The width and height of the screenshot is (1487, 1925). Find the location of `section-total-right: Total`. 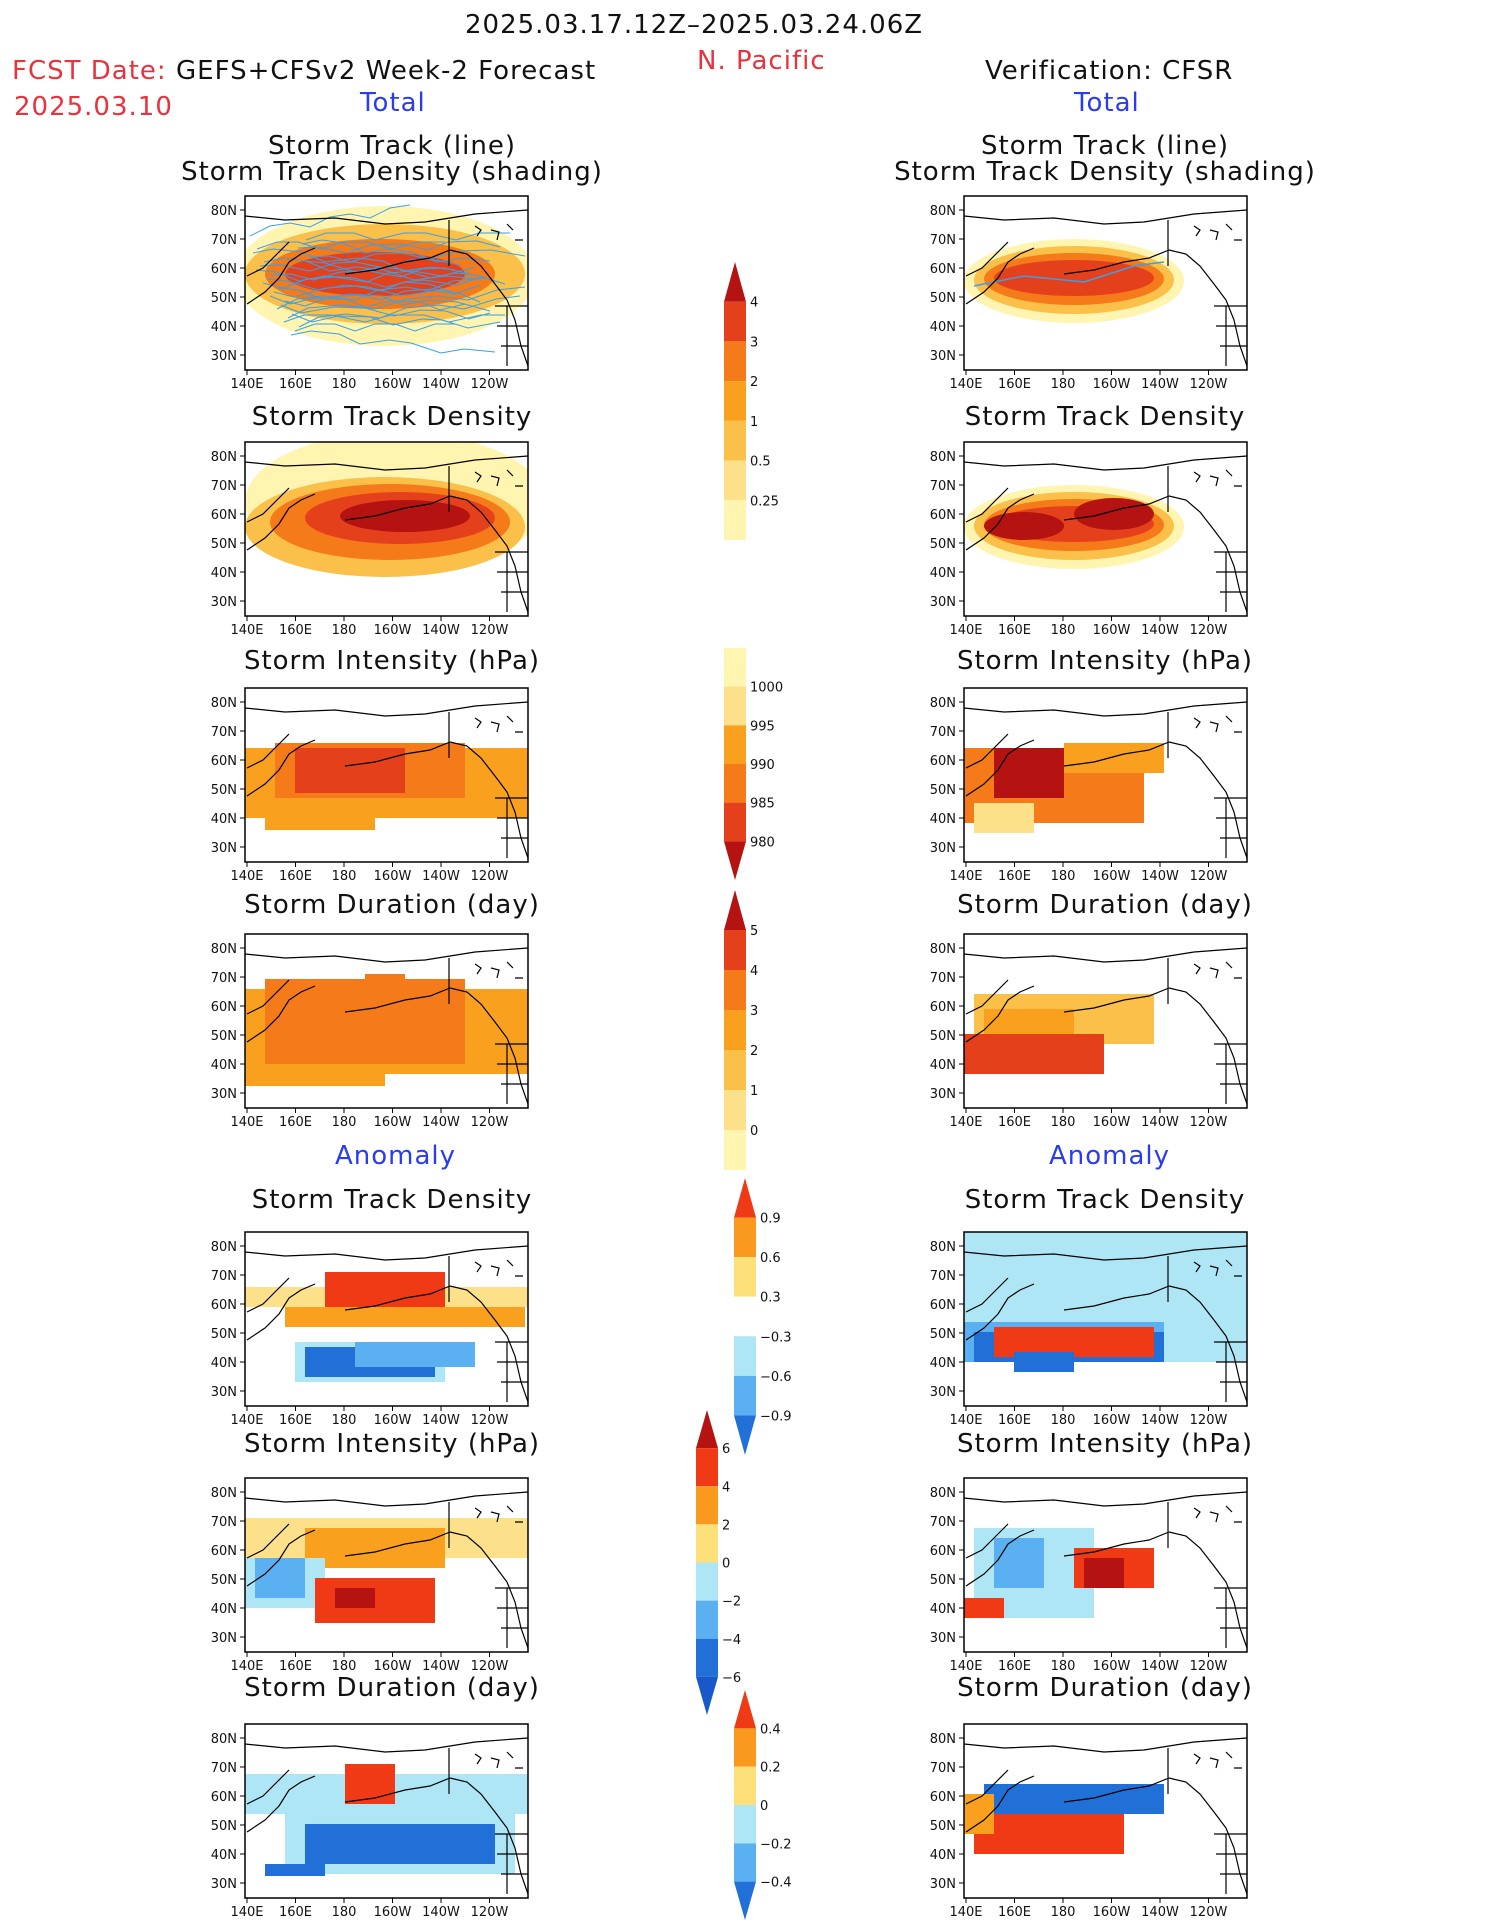

section-total-right: Total is located at coordinates (1107, 103).